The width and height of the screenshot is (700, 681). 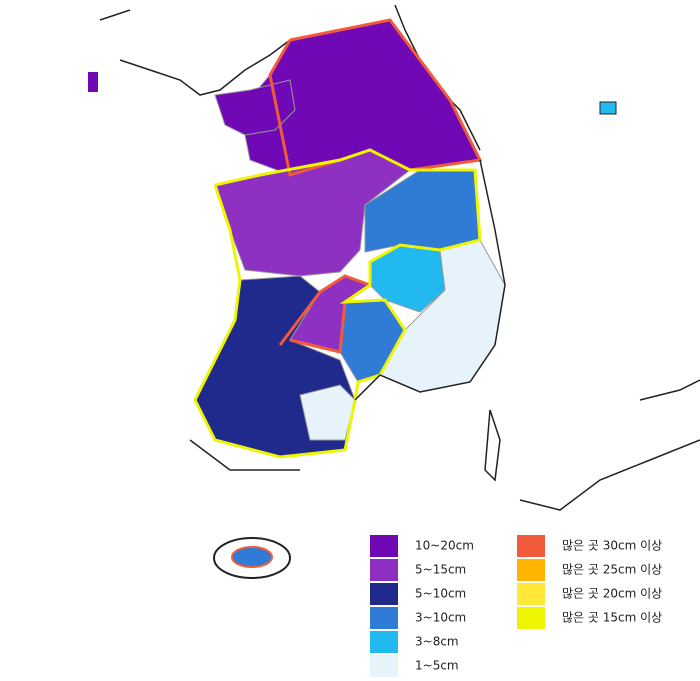 What do you see at coordinates (612, 618) in the screenshot?
I see `legend-label: 많은 곳 15cm 이상` at bounding box center [612, 618].